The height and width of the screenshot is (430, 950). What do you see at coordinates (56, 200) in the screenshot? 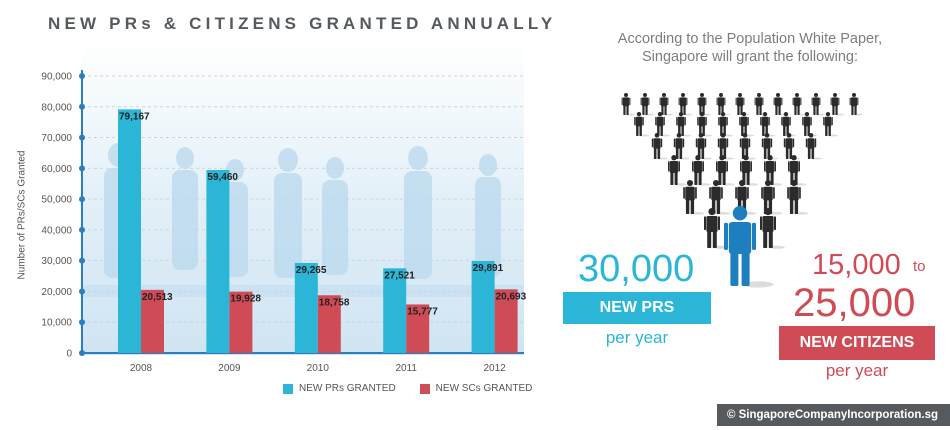
I see `y-tick-label: 50,000` at bounding box center [56, 200].